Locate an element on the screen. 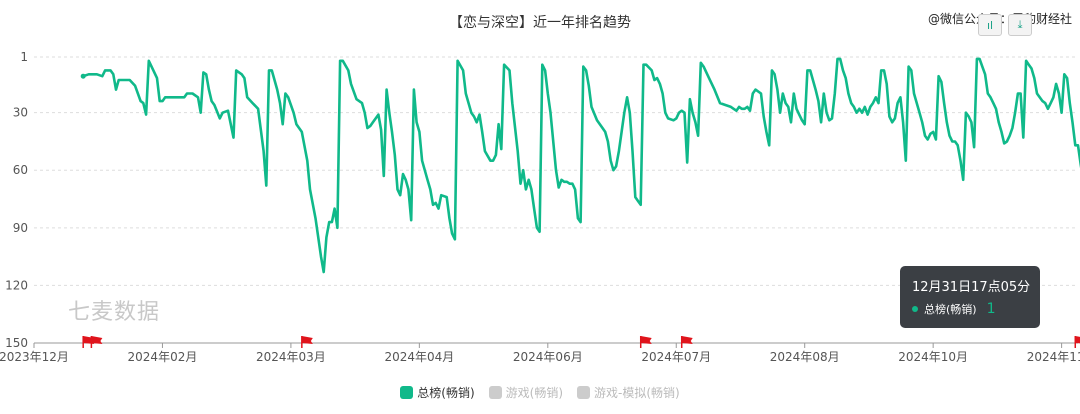 Image resolution: width=1080 pixels, height=414 pixels. bar-chart-icon: ıl is located at coordinates (990, 25).